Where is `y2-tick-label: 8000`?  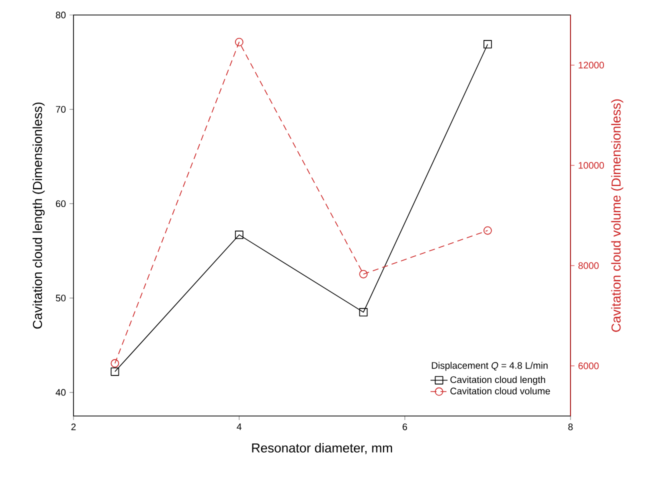
y2-tick-label: 8000 is located at coordinates (588, 265).